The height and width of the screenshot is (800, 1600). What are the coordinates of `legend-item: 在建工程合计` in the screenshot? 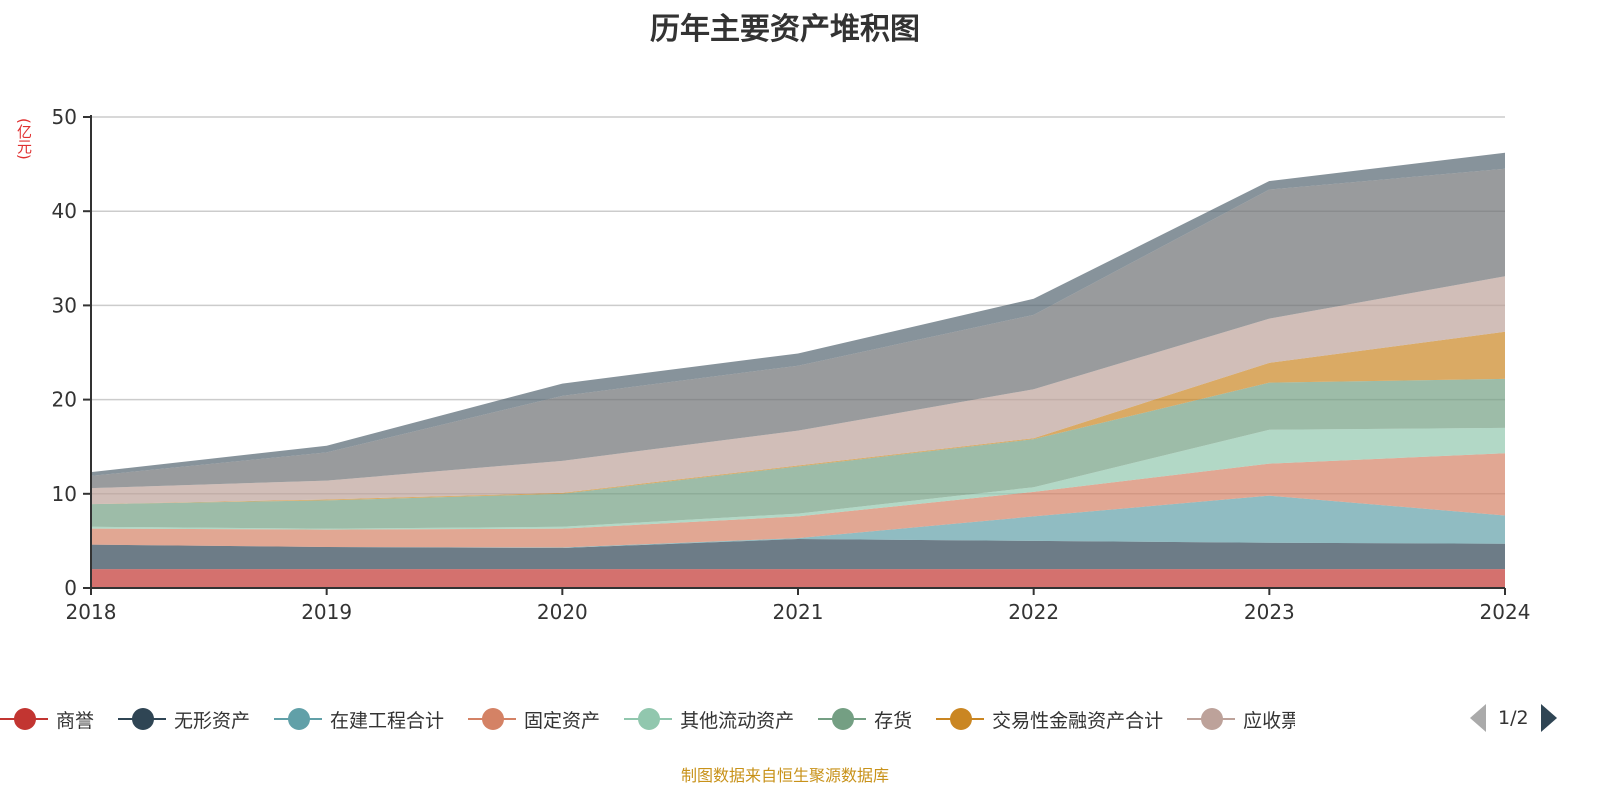 It's located at (359, 719).